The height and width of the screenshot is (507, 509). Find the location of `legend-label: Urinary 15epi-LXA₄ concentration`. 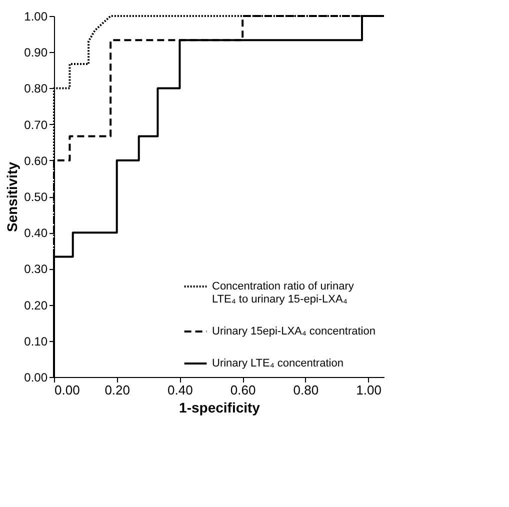

legend-label: Urinary 15epi-LXA₄ concentration is located at coordinates (294, 332).